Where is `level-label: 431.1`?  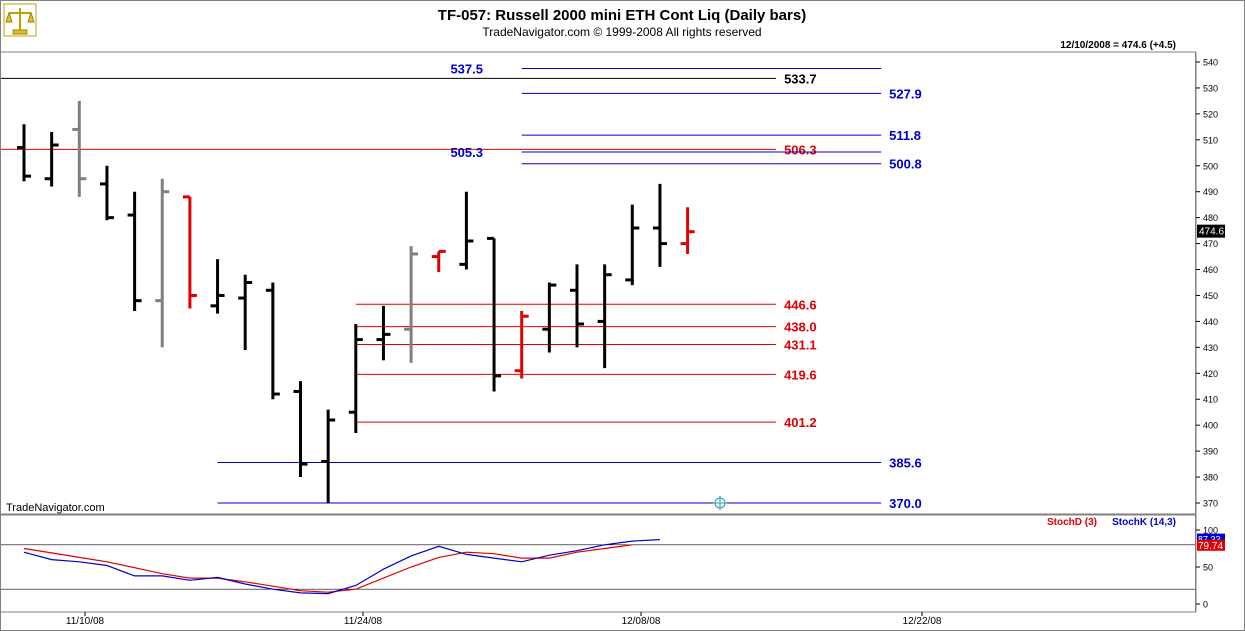 level-label: 431.1 is located at coordinates (800, 344).